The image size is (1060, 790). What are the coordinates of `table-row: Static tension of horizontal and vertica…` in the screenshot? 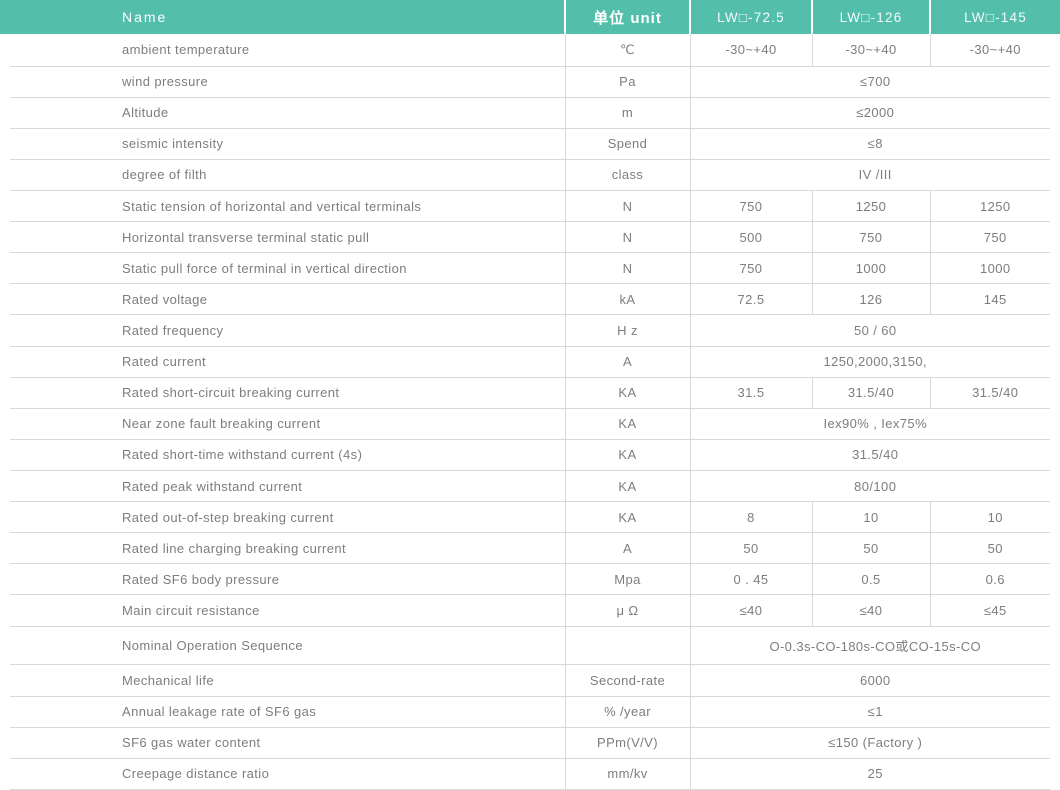 It's located at (530, 206).